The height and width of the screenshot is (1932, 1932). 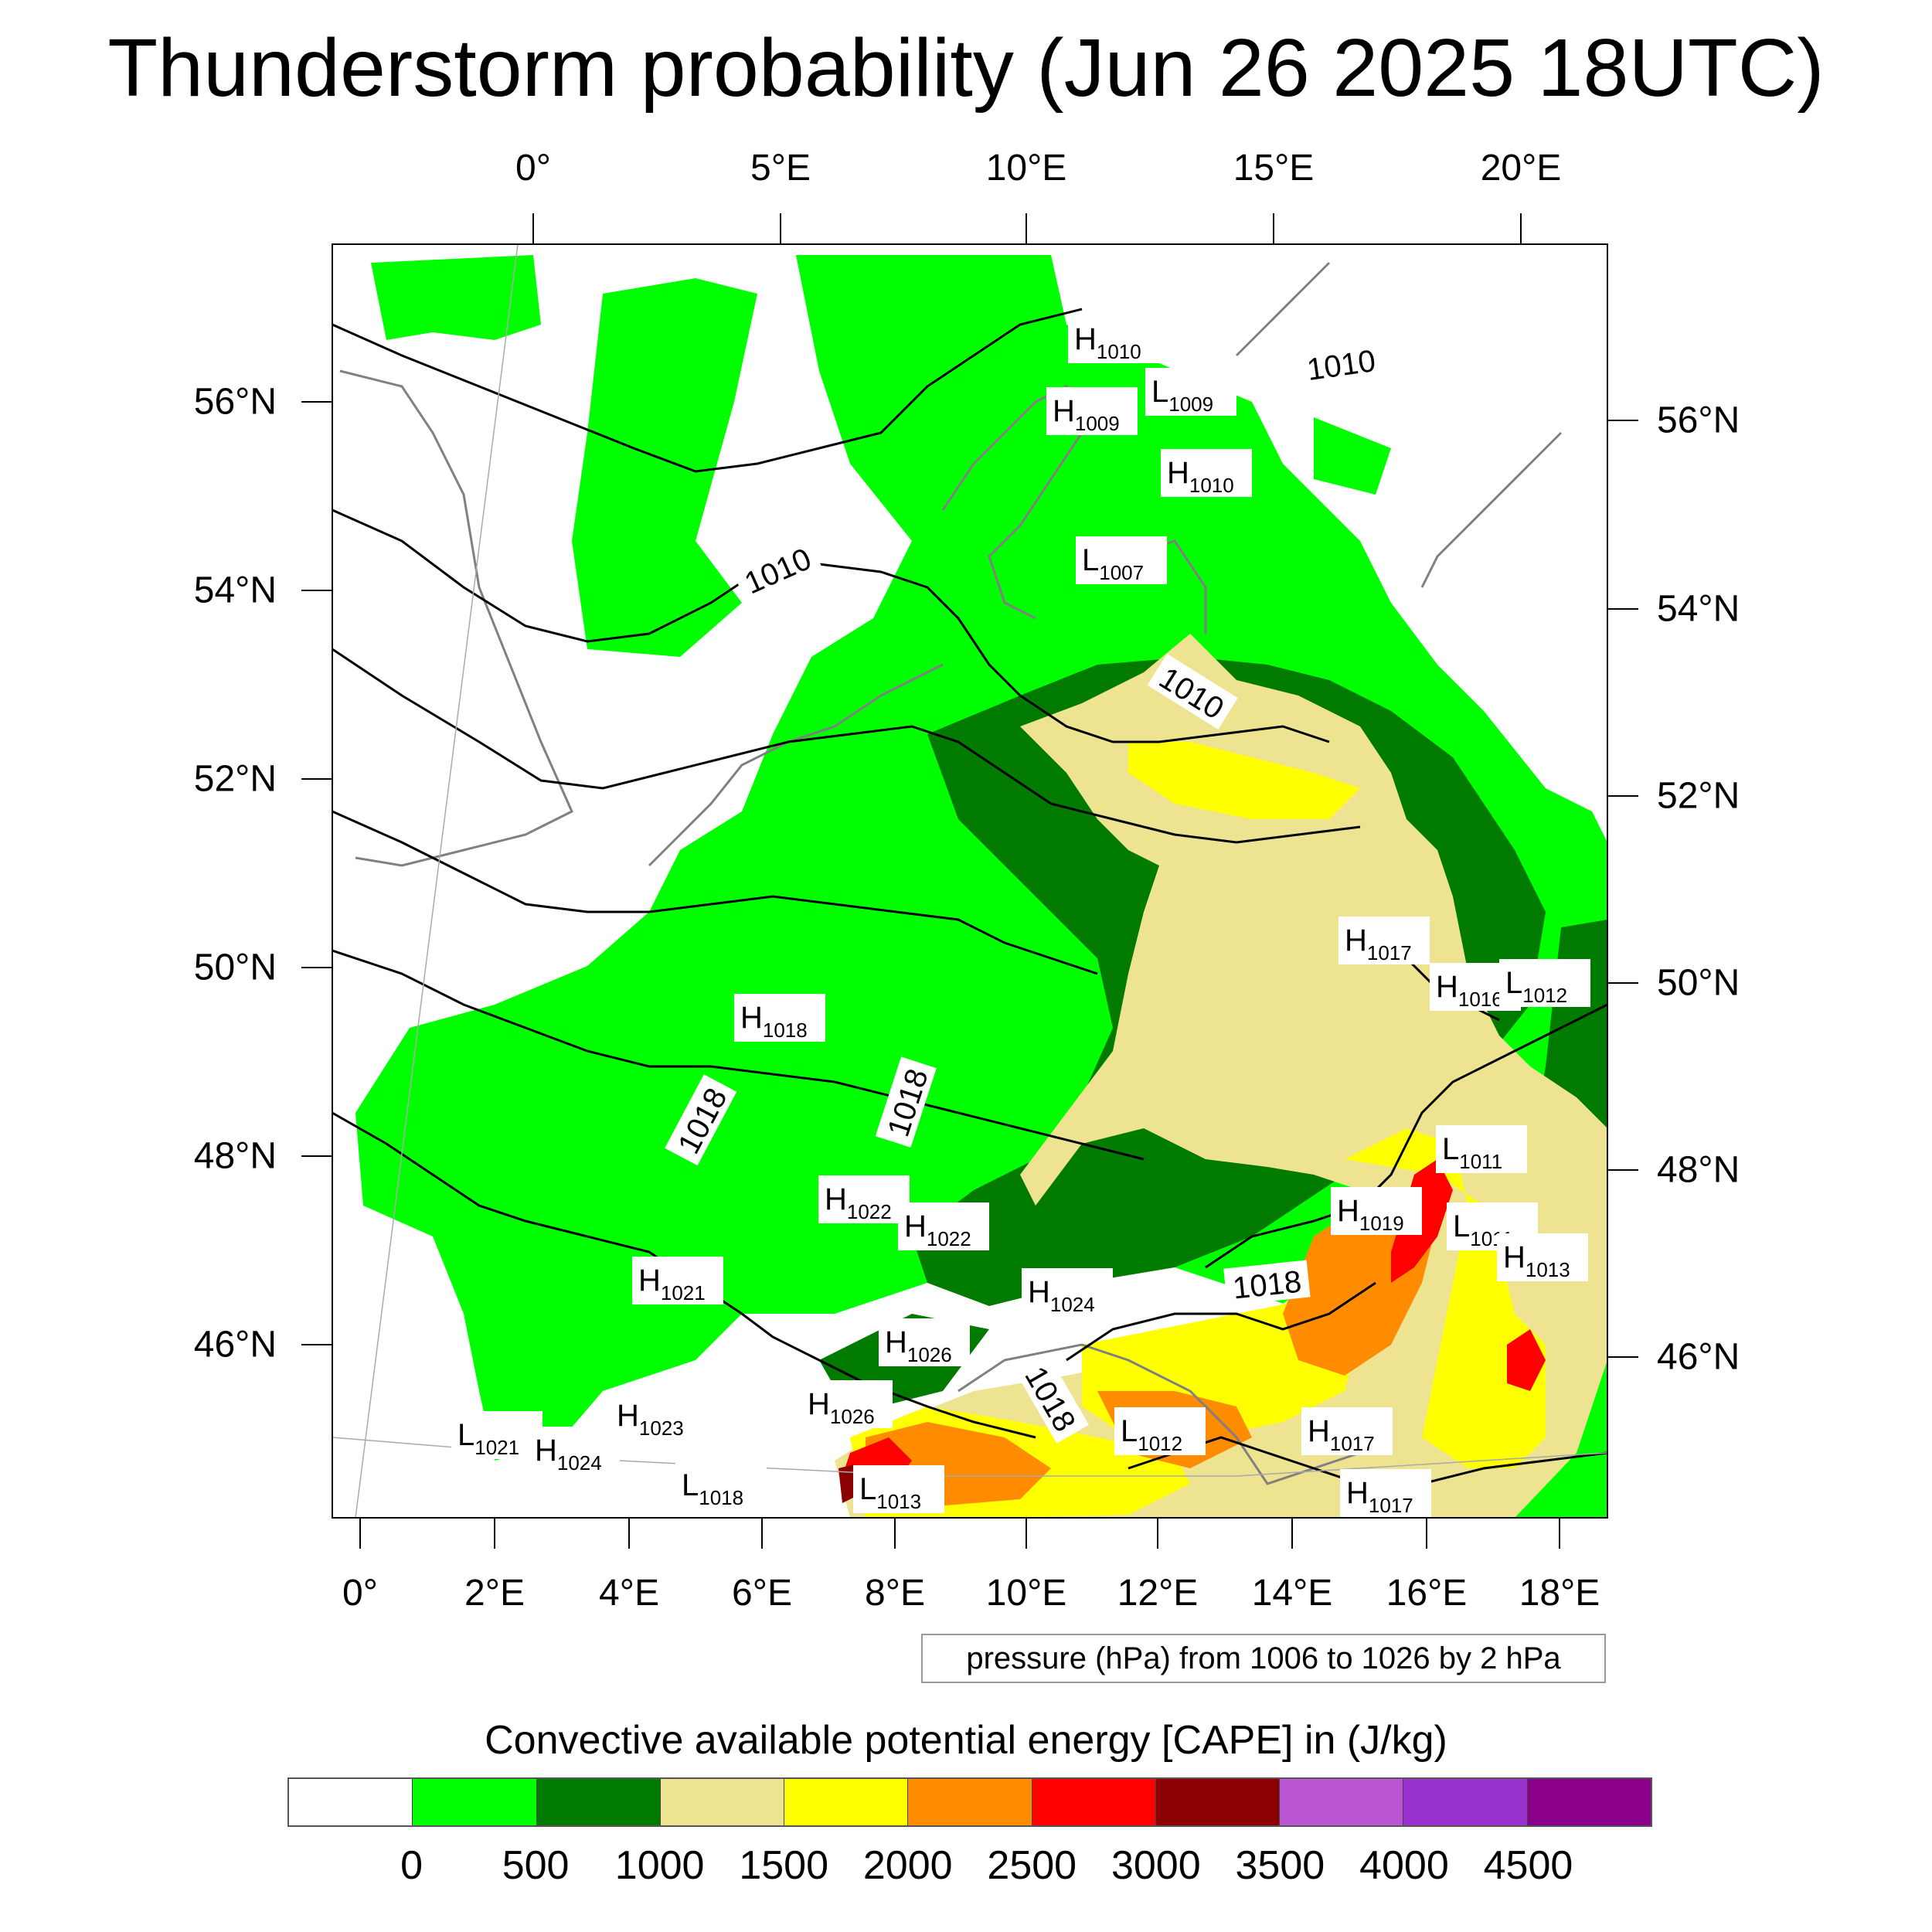 I want to click on pressure-center-label: L1013, so click(x=899, y=1489).